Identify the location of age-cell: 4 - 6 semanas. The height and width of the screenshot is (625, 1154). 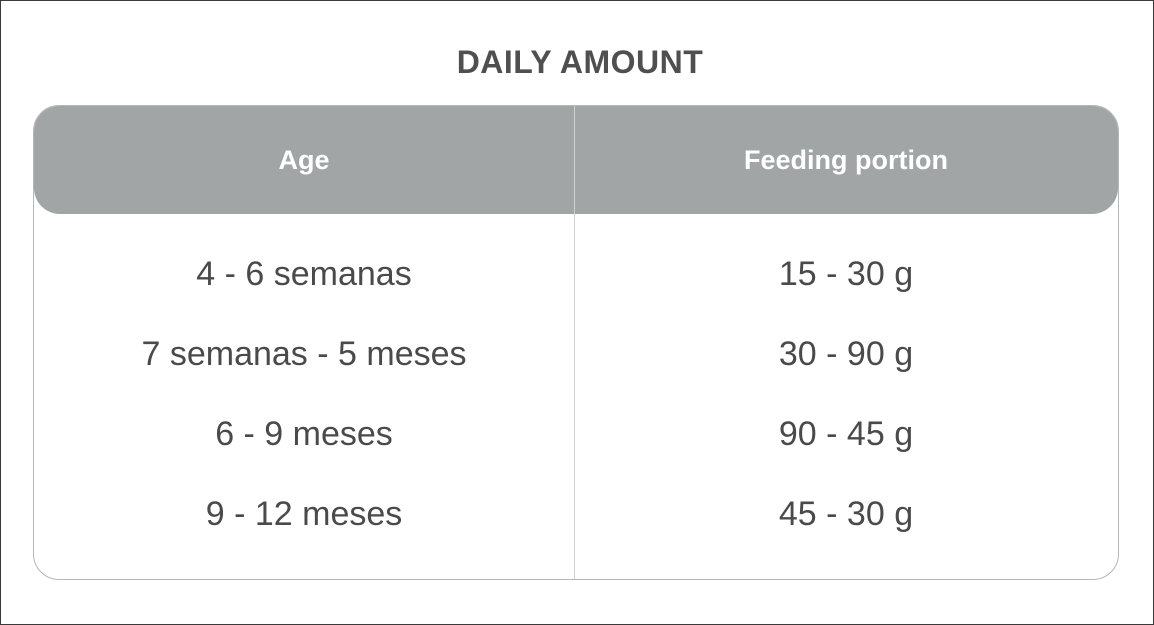
(304, 274).